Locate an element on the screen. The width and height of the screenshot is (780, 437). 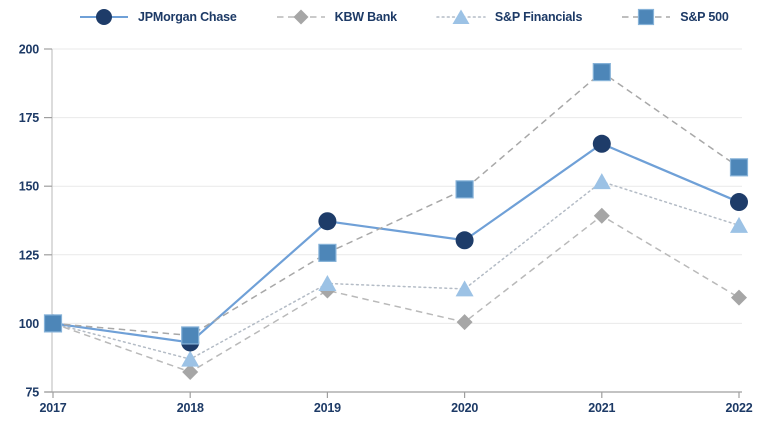
x-tick-label: 2021 is located at coordinates (601, 408).